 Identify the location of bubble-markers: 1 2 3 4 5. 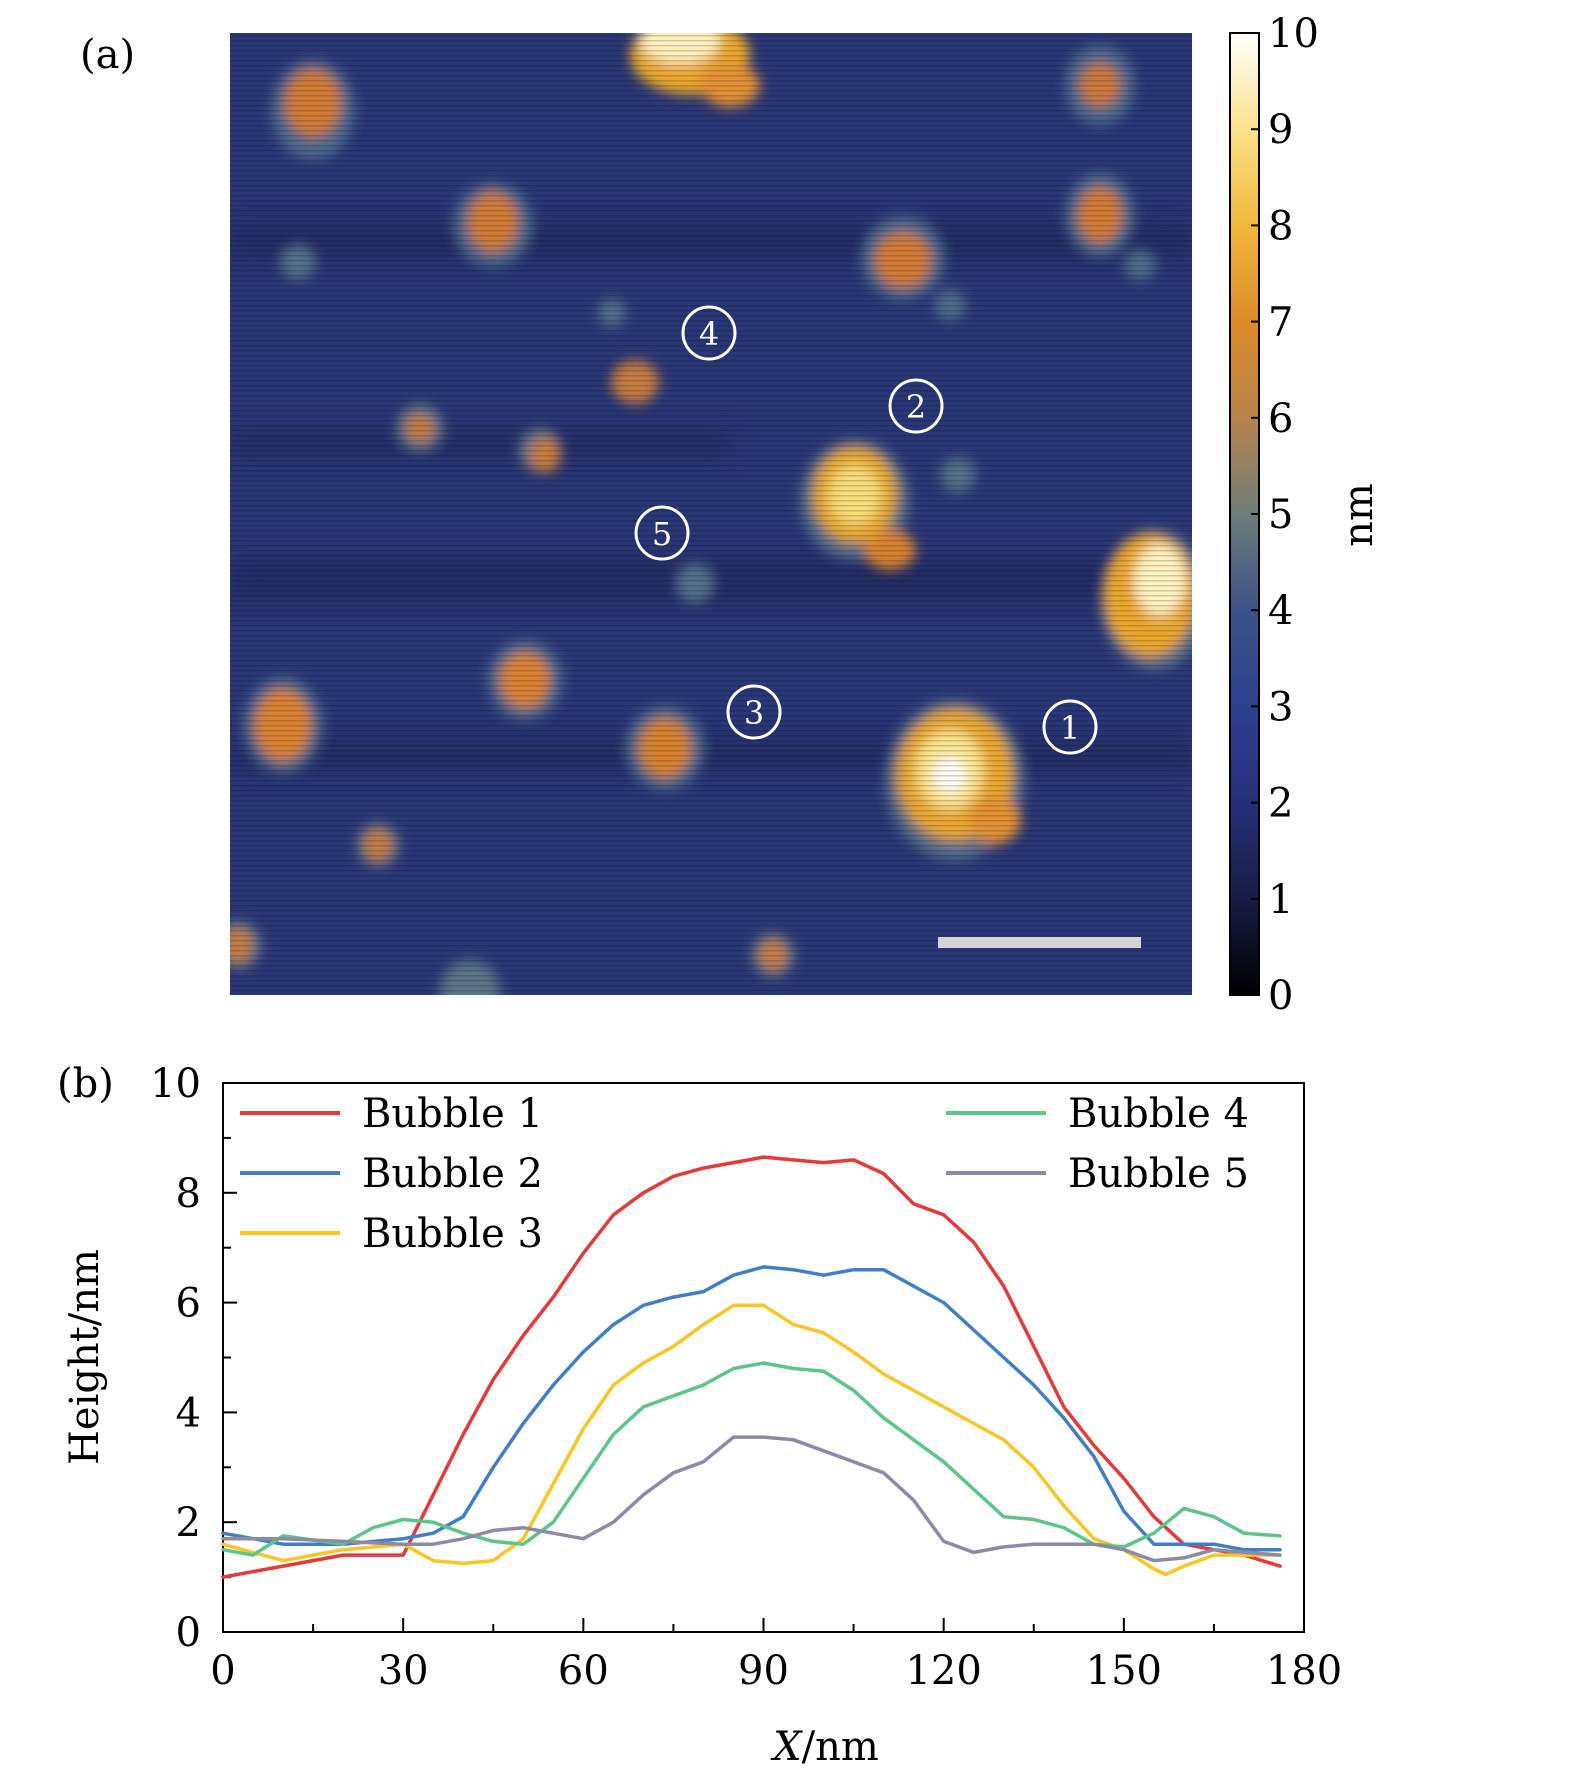
(866, 530).